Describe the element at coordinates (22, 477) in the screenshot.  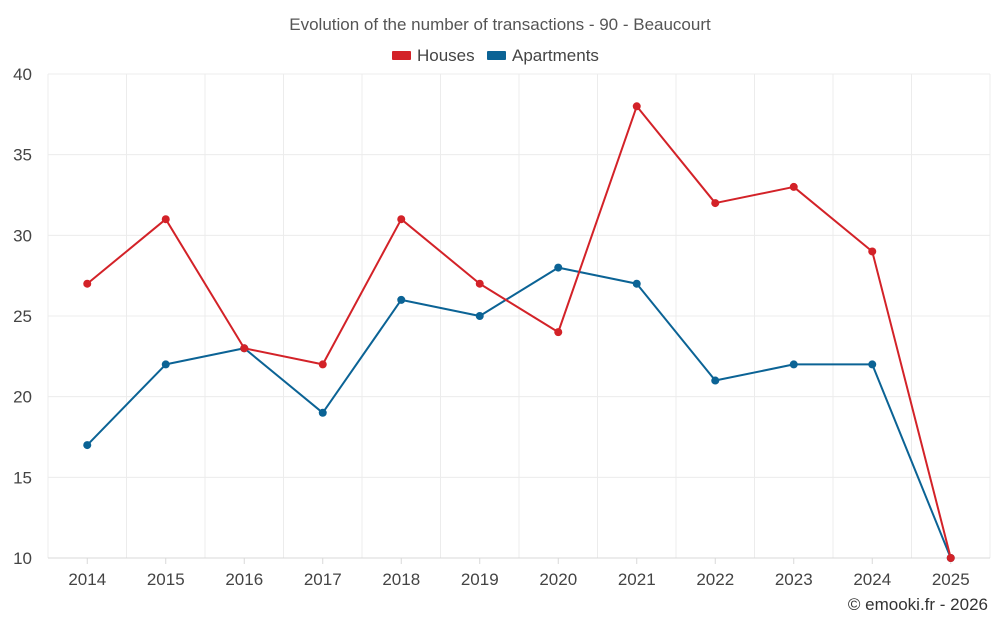
I see `y-tick-label: 15` at that location.